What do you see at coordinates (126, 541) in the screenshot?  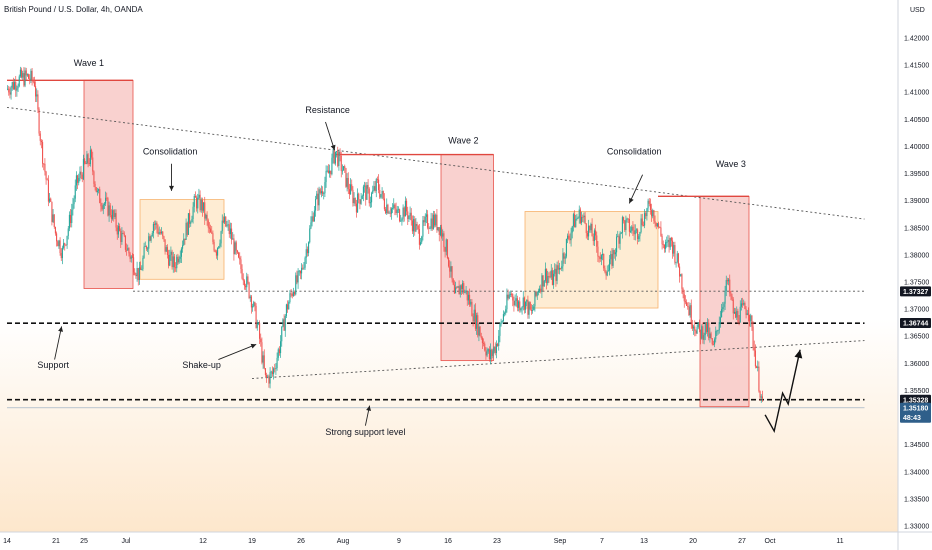 I see `time-tick-label: Jul` at bounding box center [126, 541].